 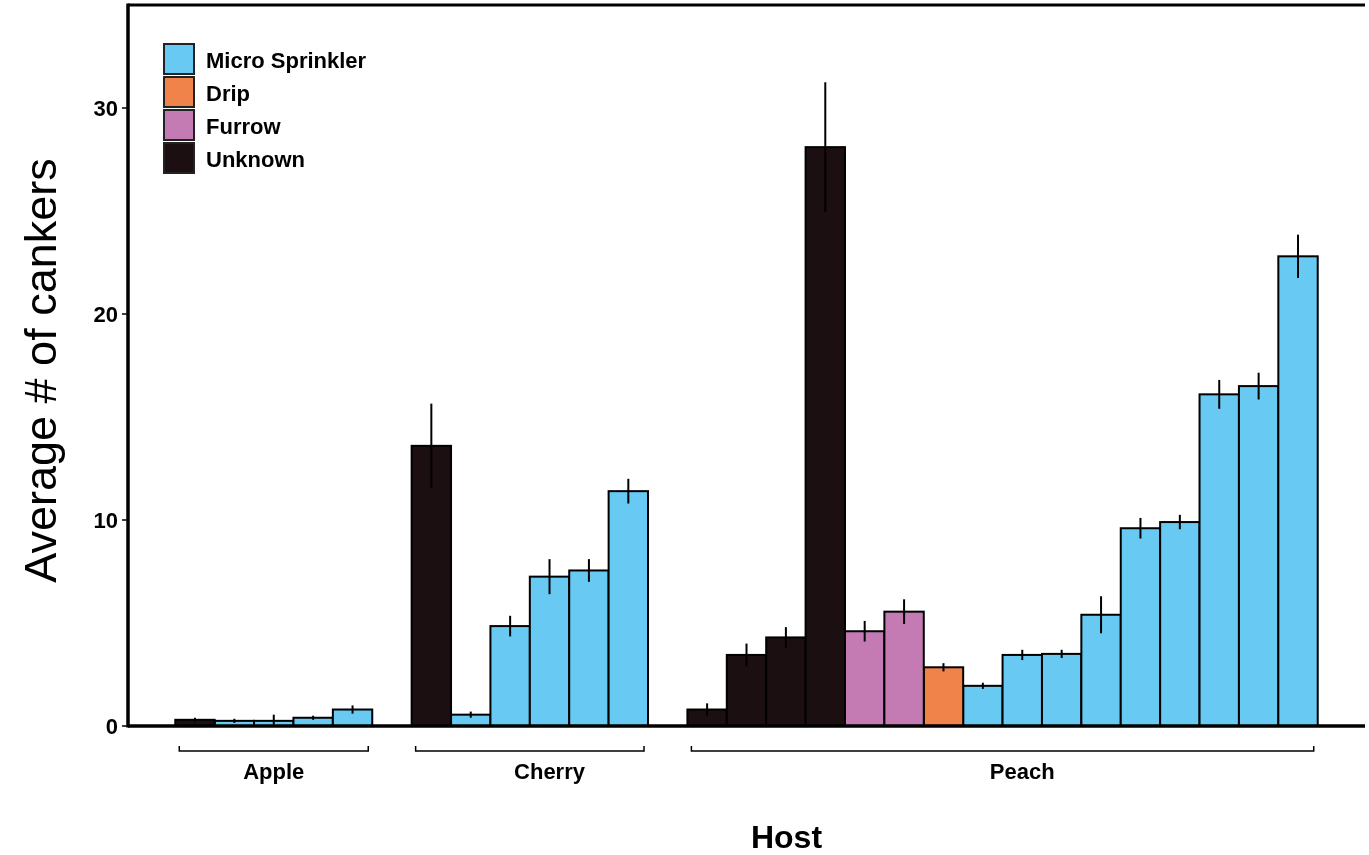 What do you see at coordinates (274, 771) in the screenshot?
I see `x-tick-label: Apple` at bounding box center [274, 771].